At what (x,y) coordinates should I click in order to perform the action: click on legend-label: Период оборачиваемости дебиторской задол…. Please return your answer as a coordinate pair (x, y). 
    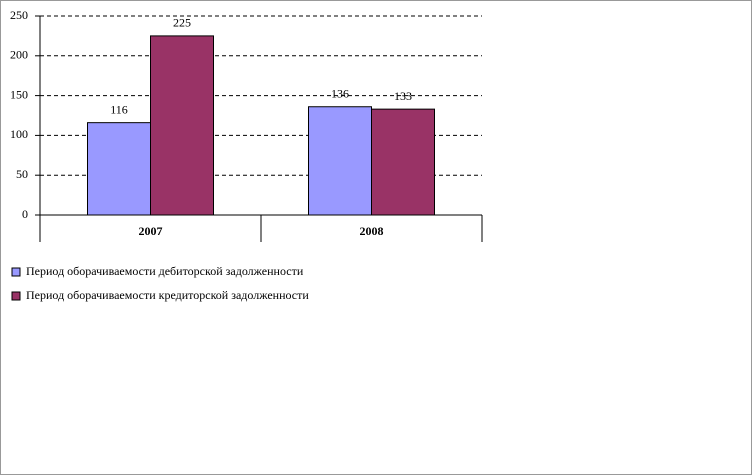
    Looking at the image, I should click on (165, 271).